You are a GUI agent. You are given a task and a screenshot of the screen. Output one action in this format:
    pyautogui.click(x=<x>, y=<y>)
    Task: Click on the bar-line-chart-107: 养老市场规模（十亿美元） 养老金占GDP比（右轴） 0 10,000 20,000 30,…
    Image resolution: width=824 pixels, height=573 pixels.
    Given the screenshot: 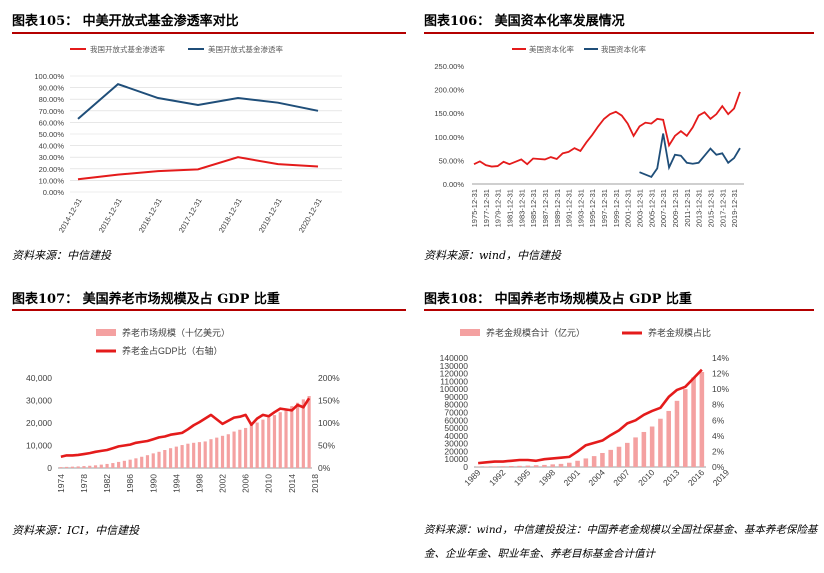 What is the action you would take?
    pyautogui.click(x=183, y=410)
    